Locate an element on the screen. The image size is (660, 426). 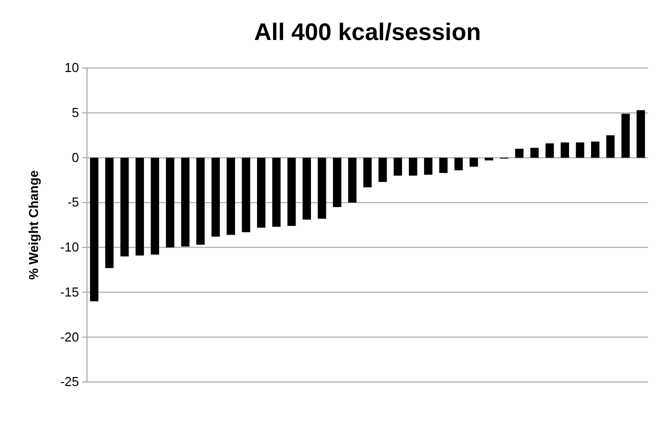
y-tick-label: -5 is located at coordinates (73, 202).